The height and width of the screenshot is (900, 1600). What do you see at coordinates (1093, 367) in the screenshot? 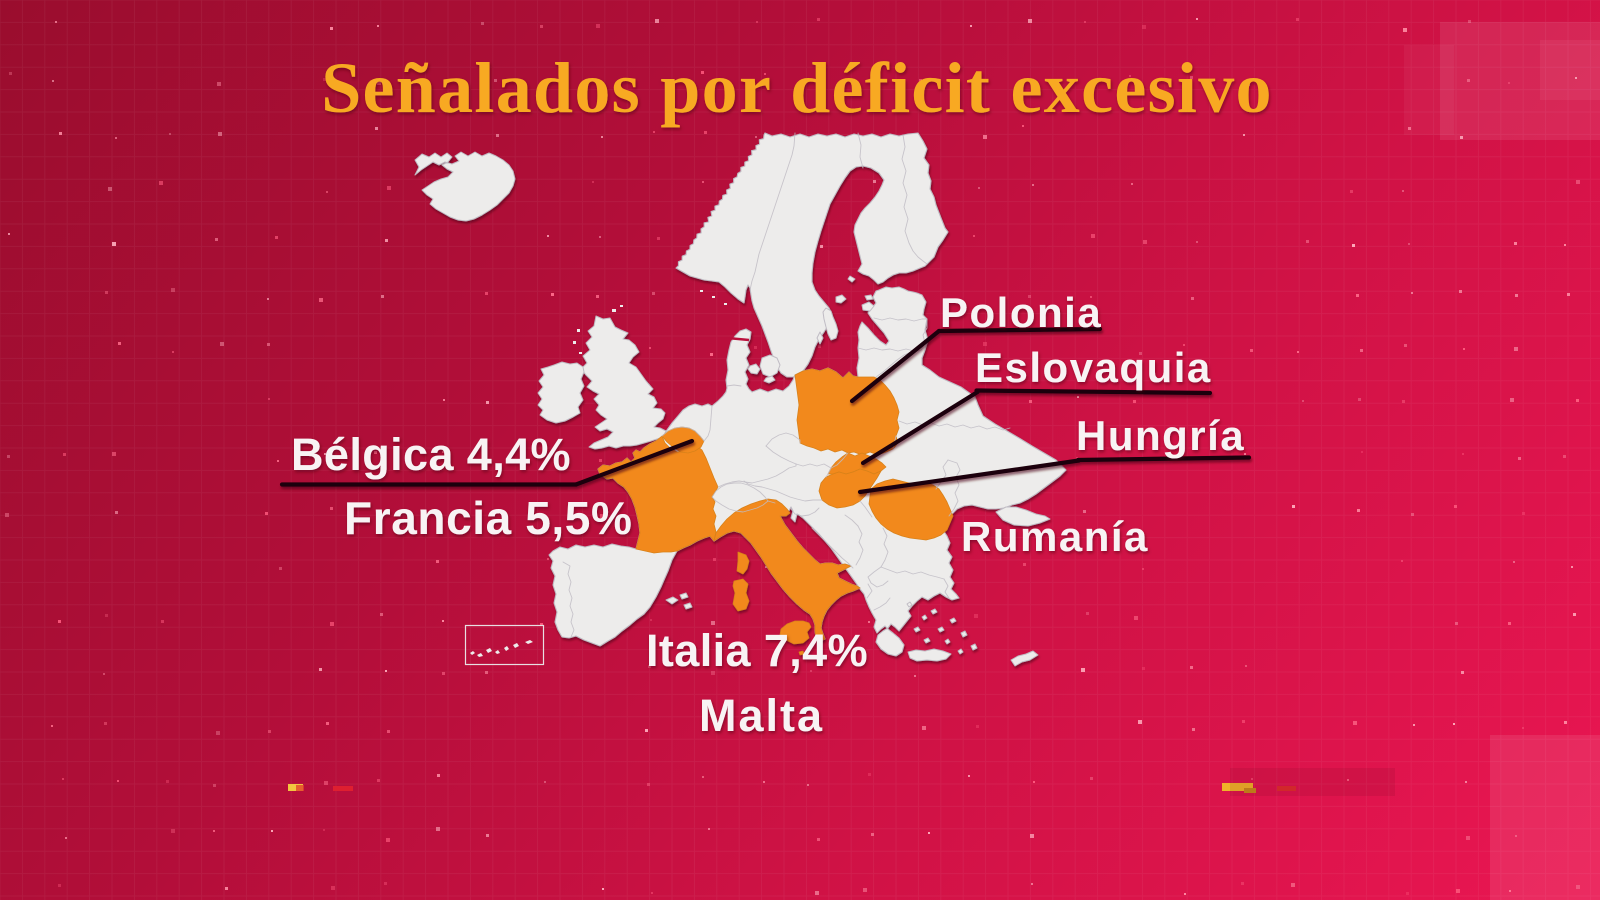
I see `svg-text: Eslovaquia` at bounding box center [1093, 367].